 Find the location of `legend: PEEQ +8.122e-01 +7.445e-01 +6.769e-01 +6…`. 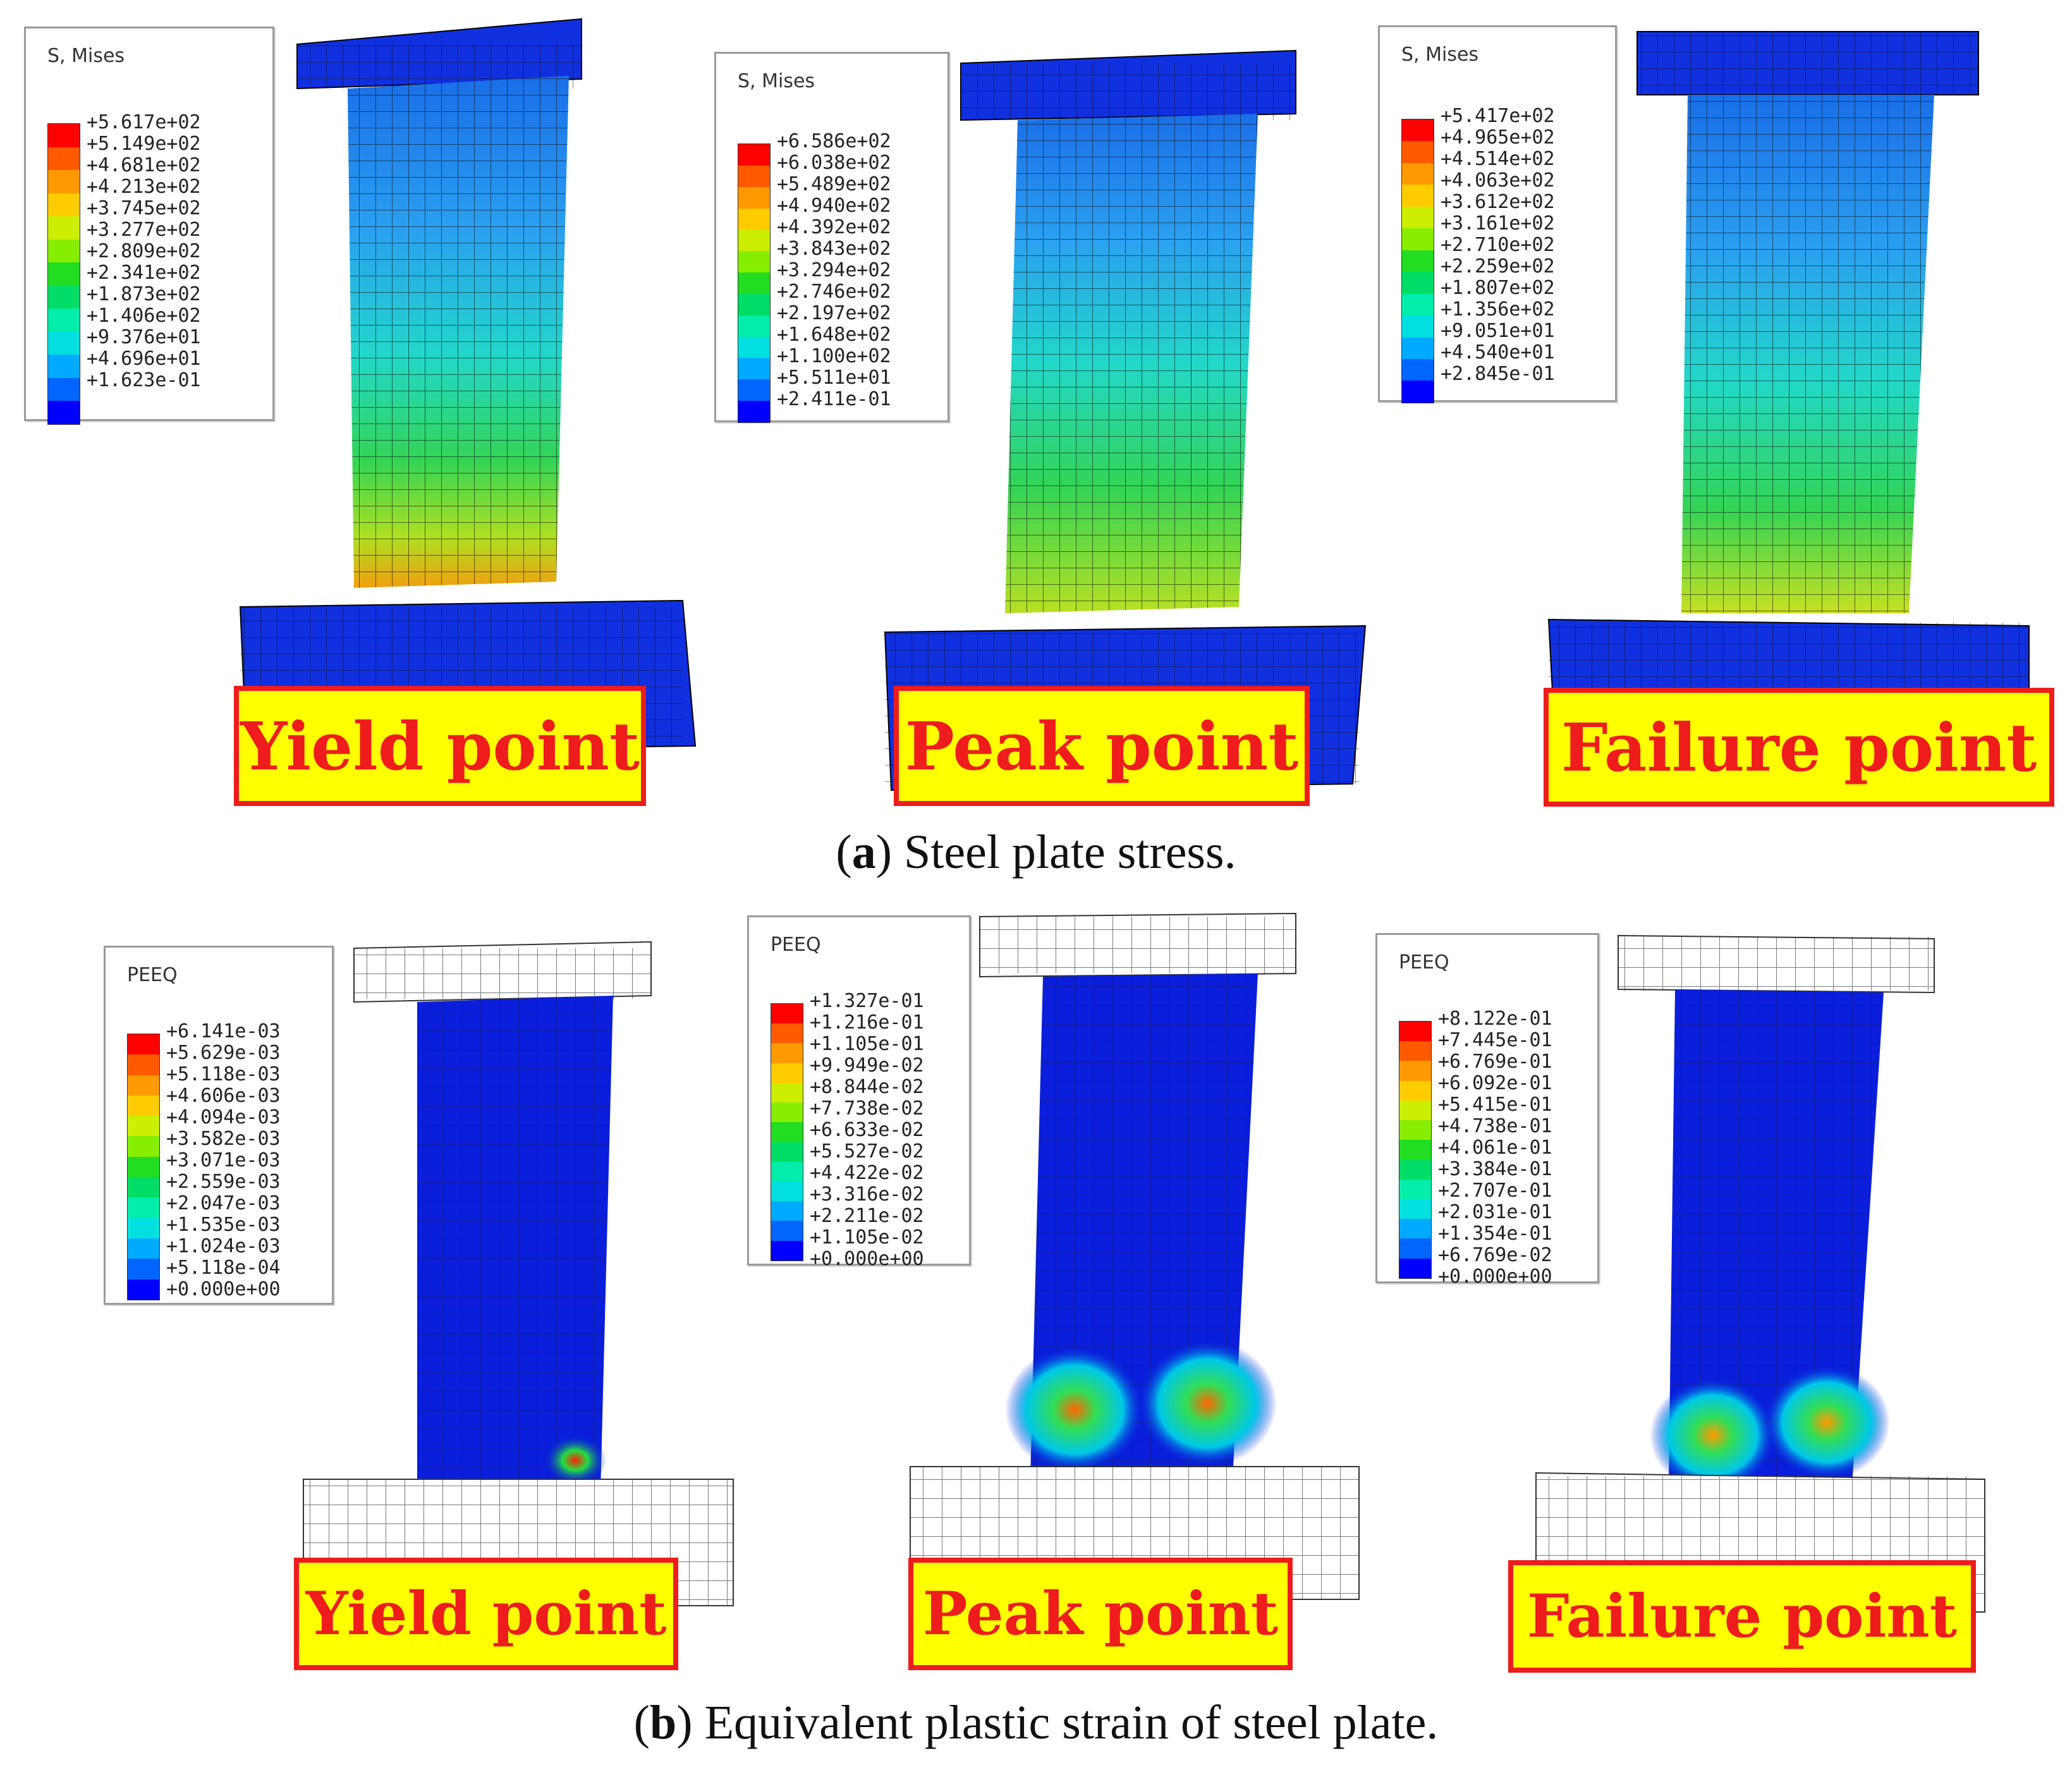

legend: PEEQ +8.122e-01 +7.445e-01 +6.769e-01 +6… is located at coordinates (1487, 1110).